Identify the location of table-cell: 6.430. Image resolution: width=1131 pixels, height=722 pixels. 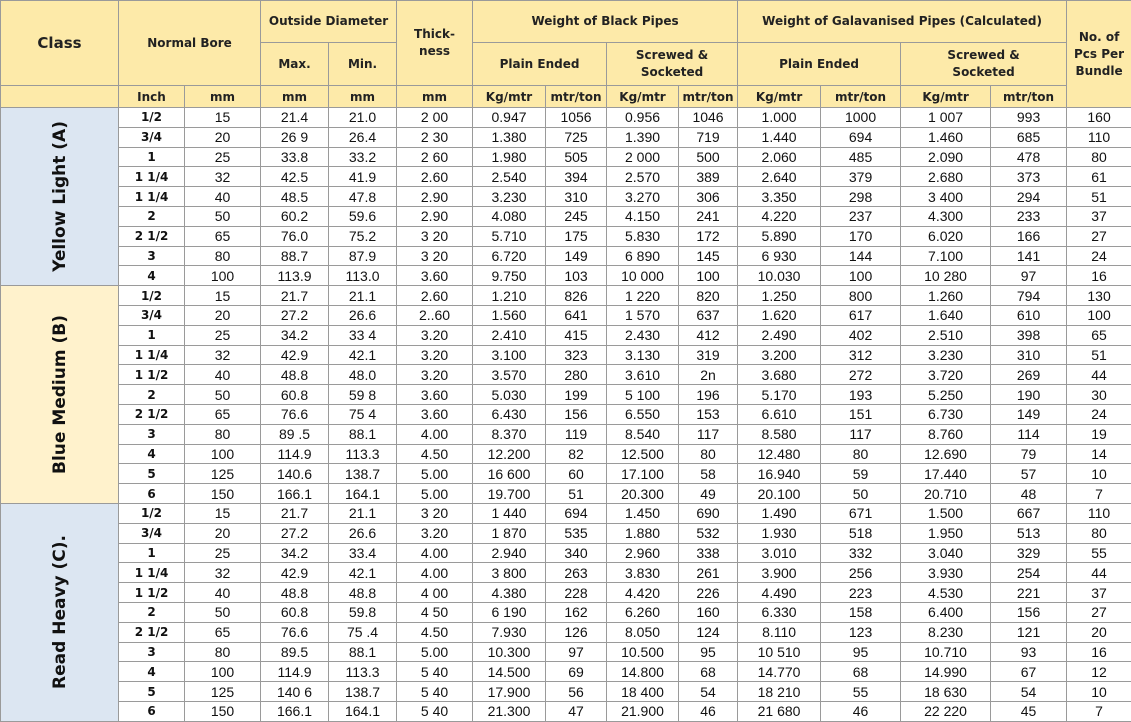
(509, 414).